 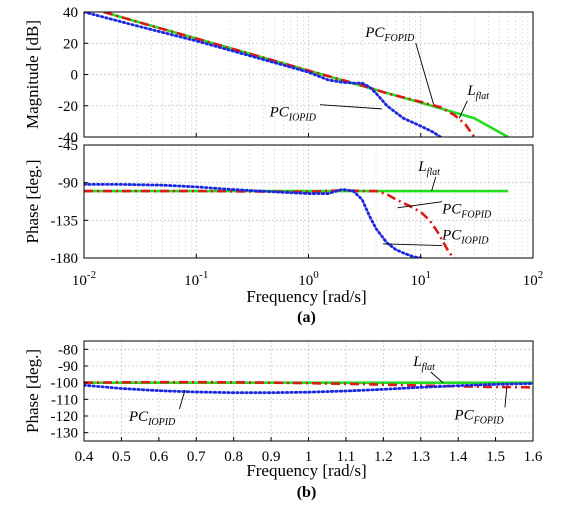 What do you see at coordinates (458, 457) in the screenshot?
I see `x-tick-label: 1.4` at bounding box center [458, 457].